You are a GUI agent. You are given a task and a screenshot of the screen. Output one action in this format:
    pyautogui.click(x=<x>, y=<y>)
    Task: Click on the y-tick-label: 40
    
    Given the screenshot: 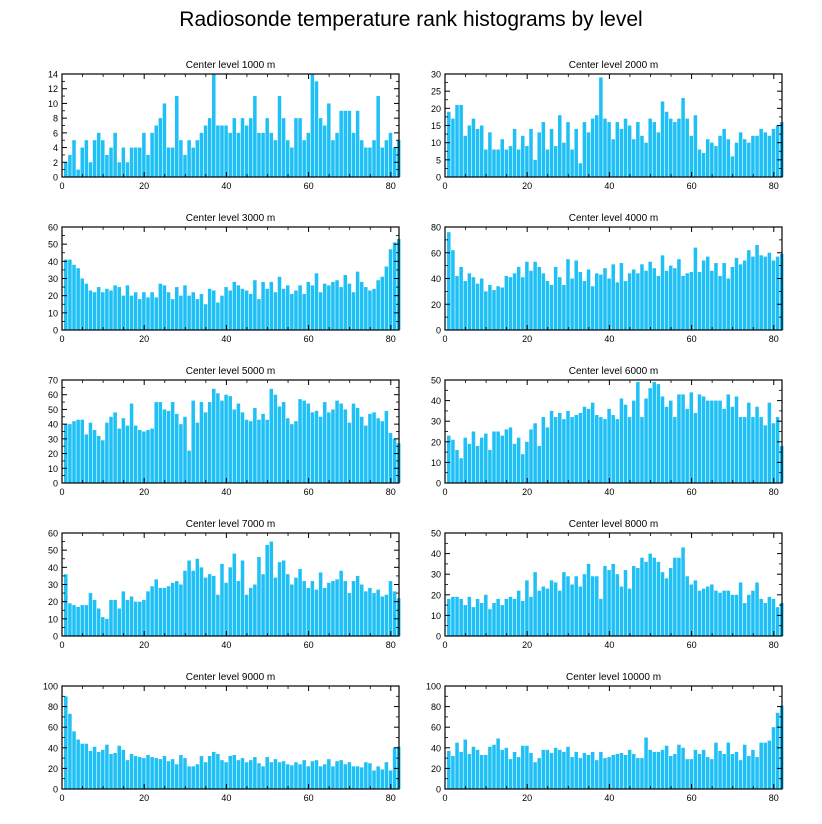 What is the action you would take?
    pyautogui.click(x=53, y=568)
    